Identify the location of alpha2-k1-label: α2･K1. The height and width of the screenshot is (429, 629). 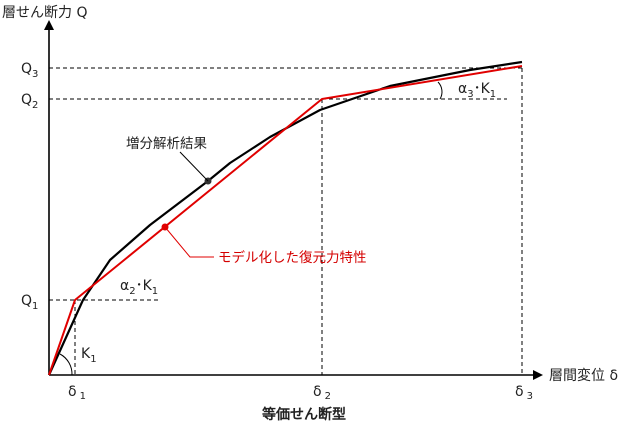
(139, 287).